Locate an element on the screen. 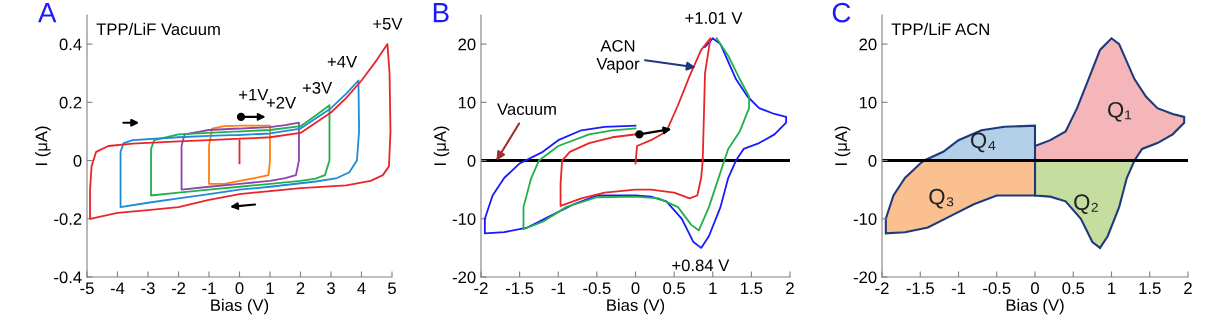  x-tick-label: 4 is located at coordinates (361, 288).